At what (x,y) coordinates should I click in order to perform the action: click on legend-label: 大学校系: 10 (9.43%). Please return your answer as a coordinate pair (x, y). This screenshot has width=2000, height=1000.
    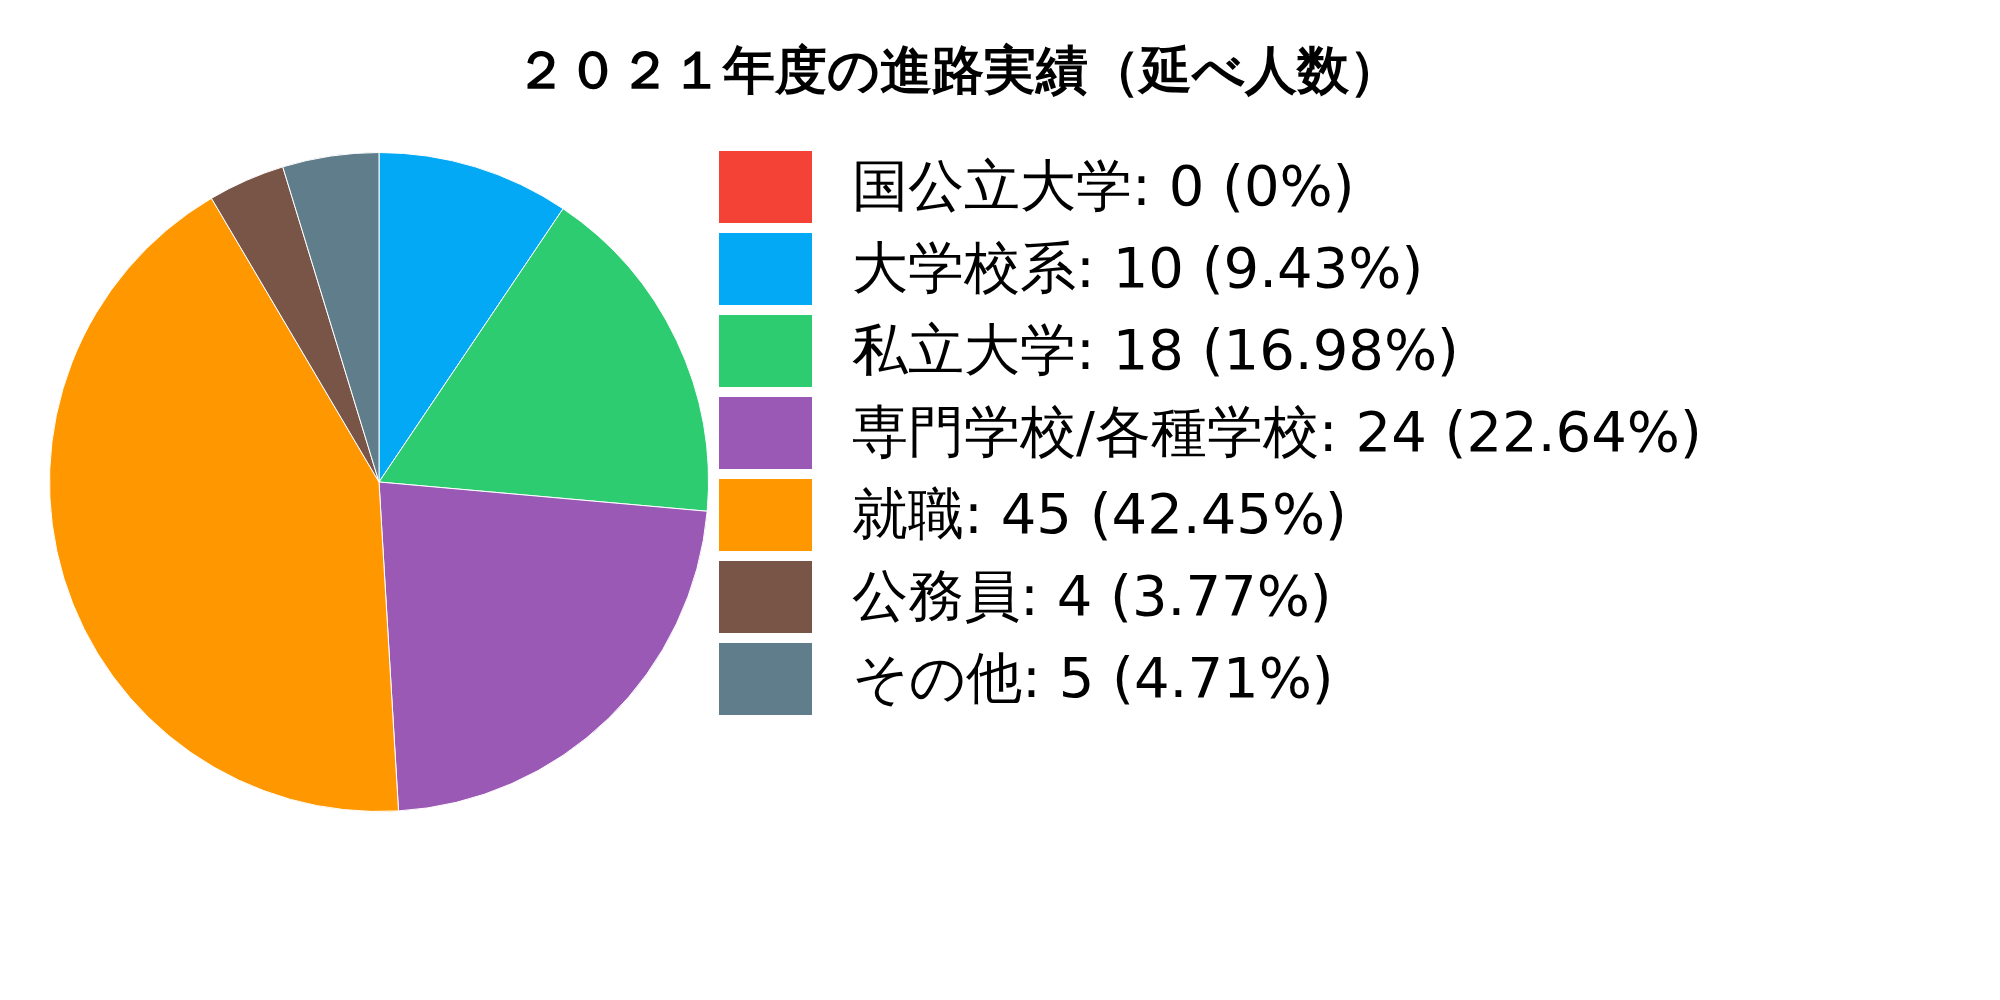
    Looking at the image, I should click on (1138, 268).